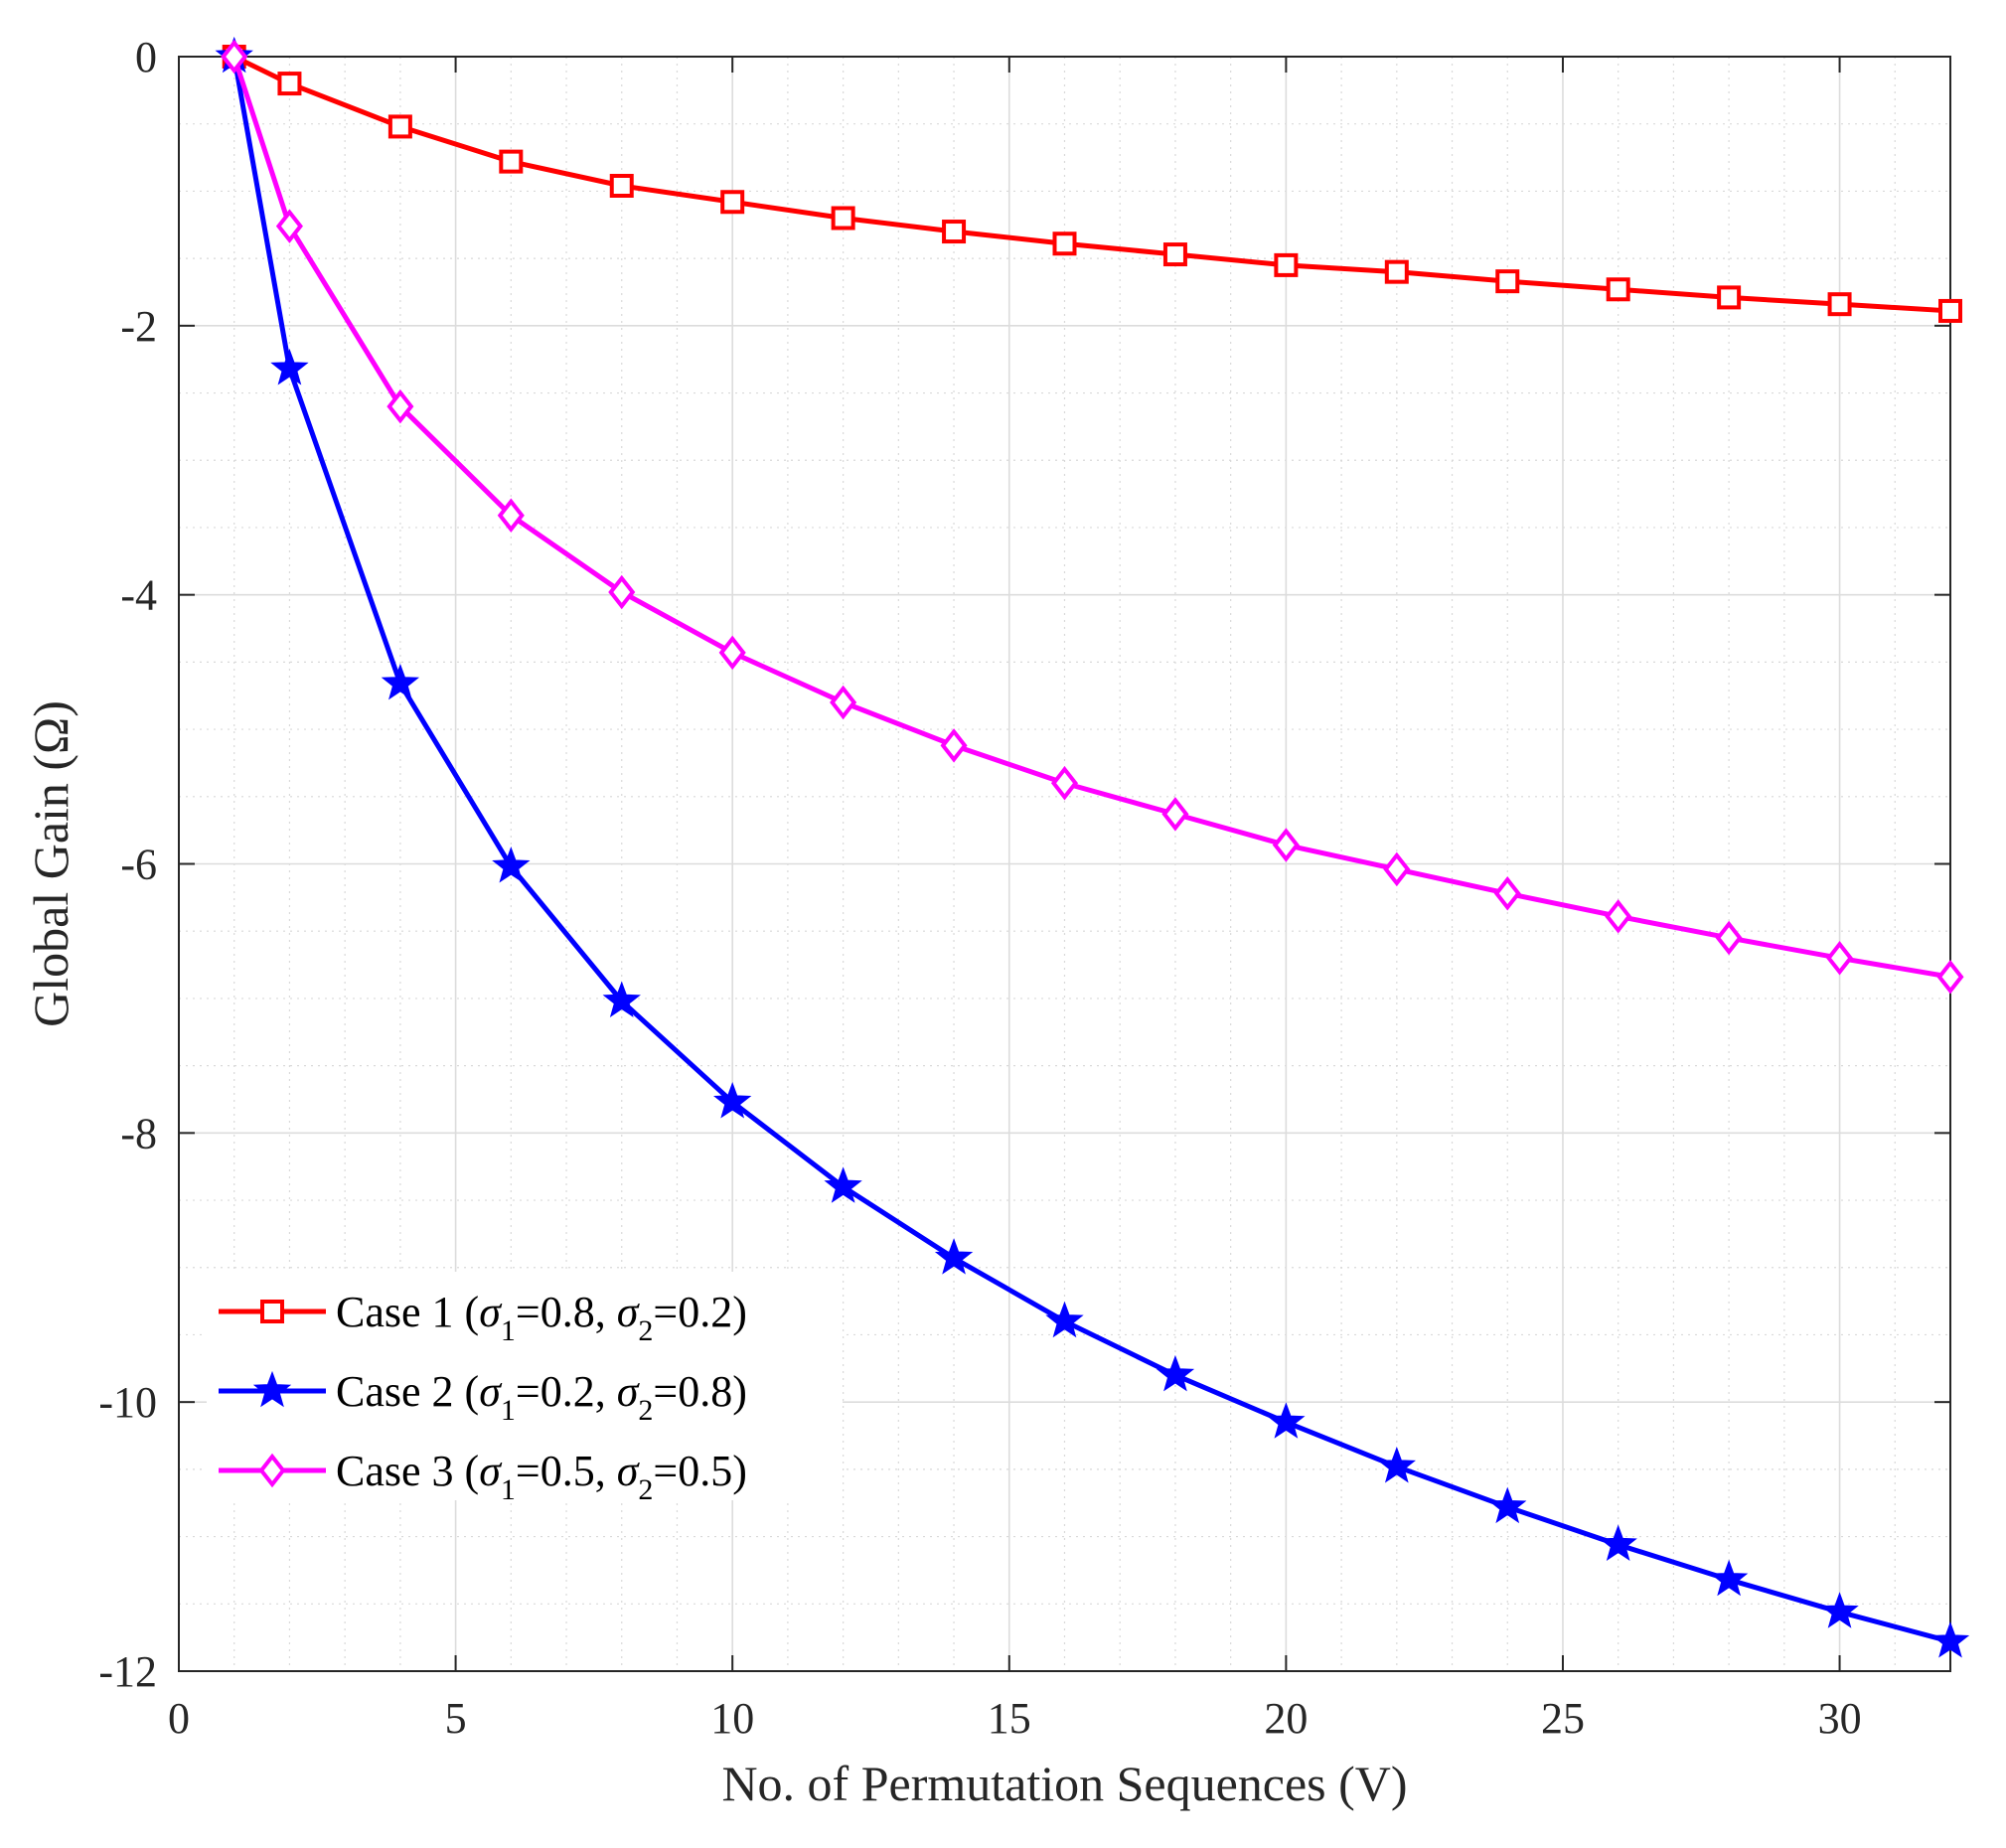 Image resolution: width=2006 pixels, height=1848 pixels. What do you see at coordinates (542, 1397) in the screenshot?
I see `legend-label-case-2: Case 2 (σ1=0.2, σ2=0.8)` at bounding box center [542, 1397].